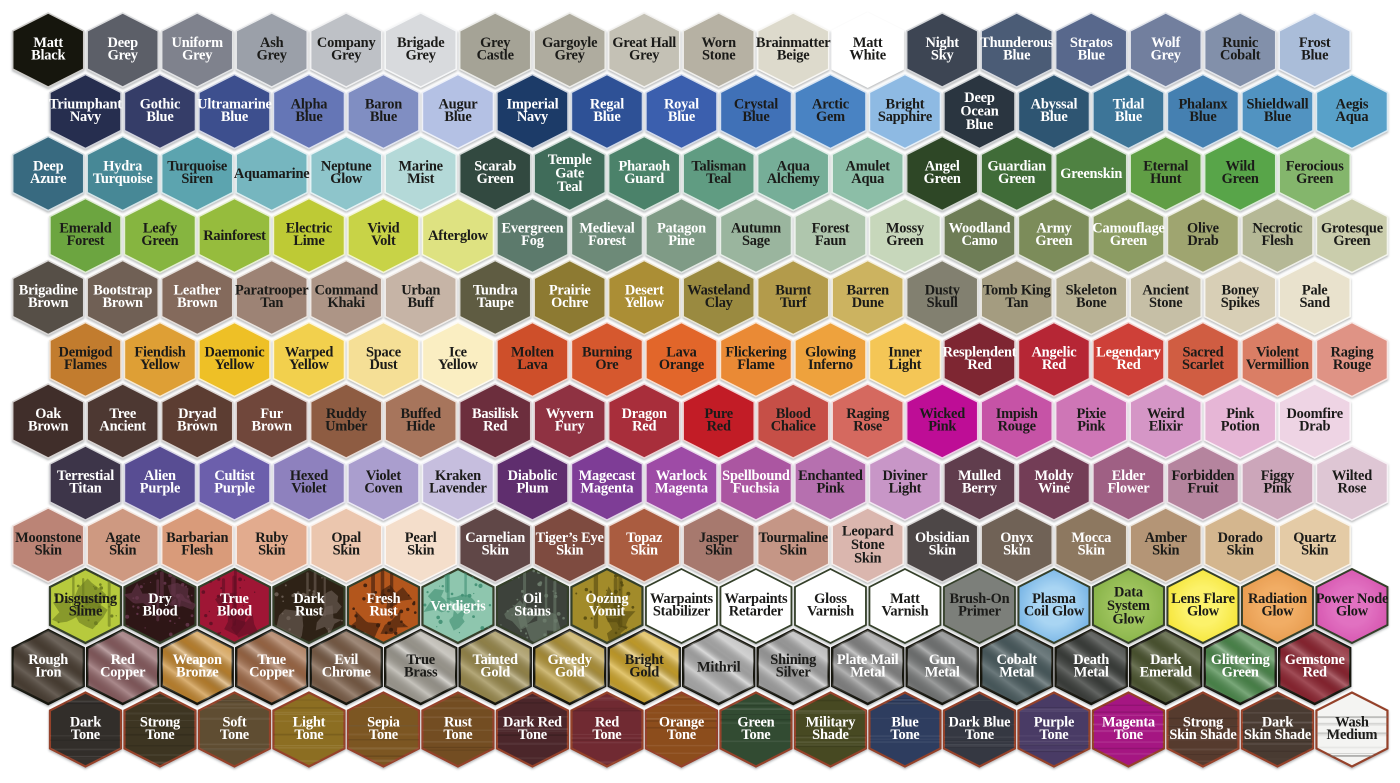 This screenshot has width=1400, height=783. What do you see at coordinates (122, 414) in the screenshot?
I see `svg-text: Tree` at bounding box center [122, 414].